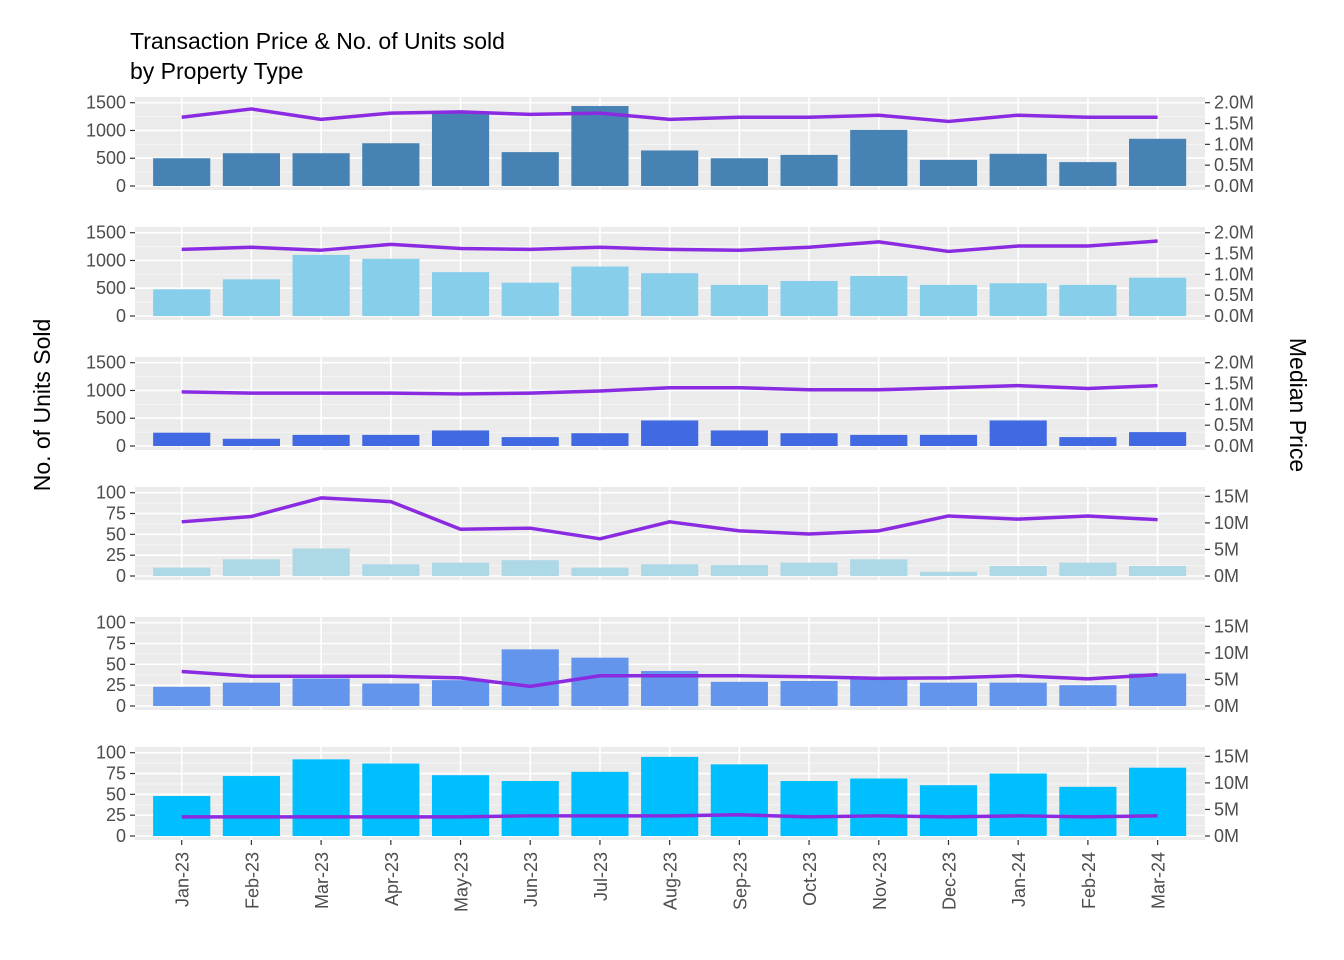 Image resolution: width=1344 pixels, height=960 pixels. Describe the element at coordinates (183, 879) in the screenshot. I see `x-tick-label-Jan-23: Jan-23` at that location.